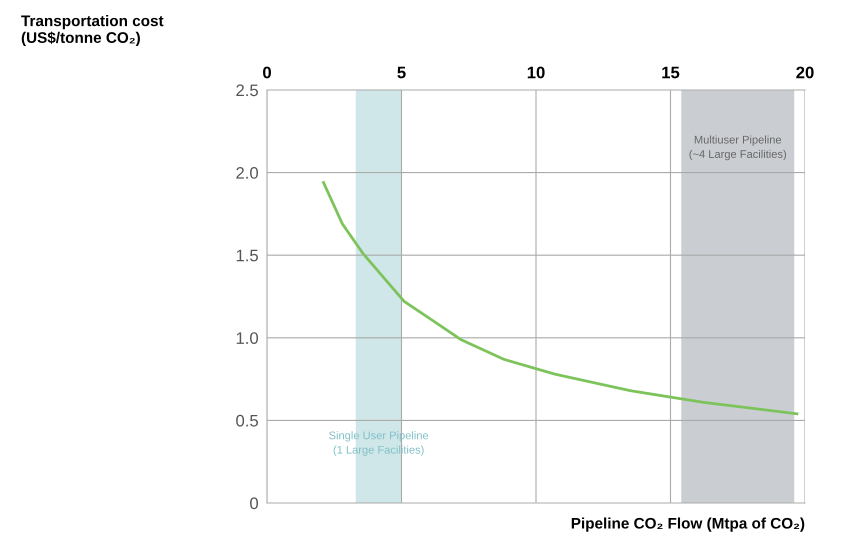  Describe the element at coordinates (805, 72) in the screenshot. I see `x-tick-label: 20` at that location.